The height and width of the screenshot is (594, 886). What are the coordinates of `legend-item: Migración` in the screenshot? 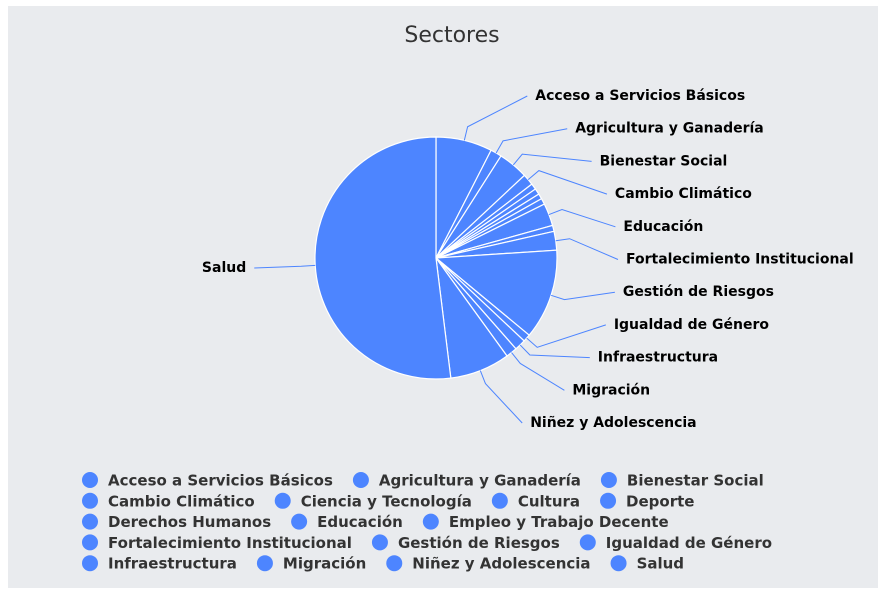 It's located at (311, 564).